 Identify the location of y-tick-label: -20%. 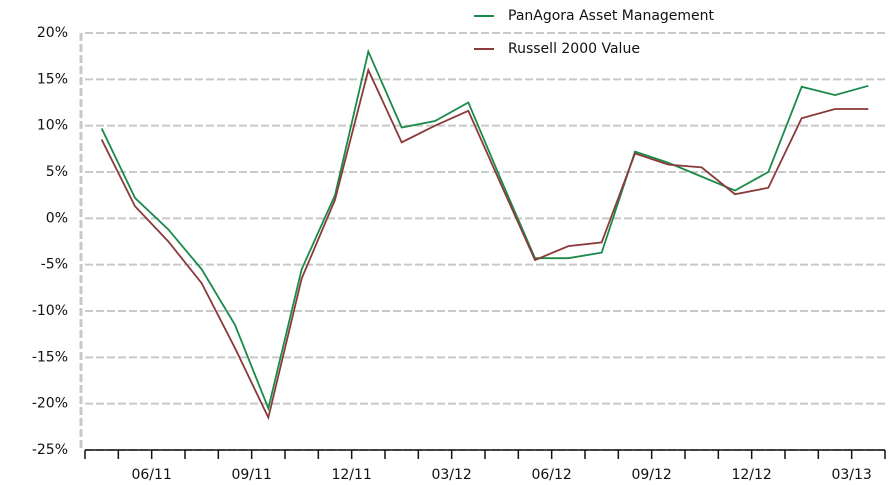
(50, 404).